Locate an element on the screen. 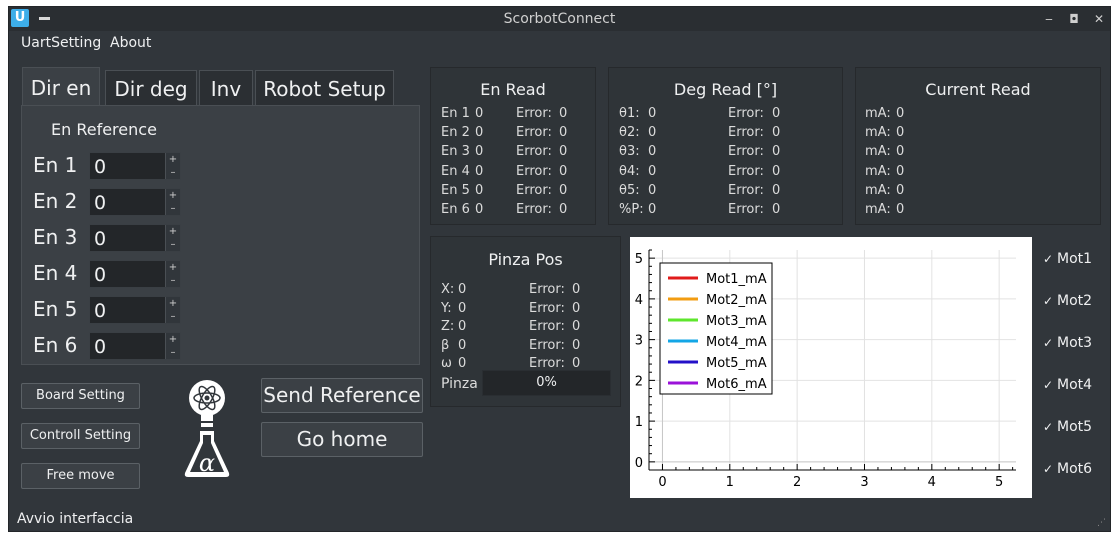 The image size is (1120, 542). app-icon: U is located at coordinates (20, 18).